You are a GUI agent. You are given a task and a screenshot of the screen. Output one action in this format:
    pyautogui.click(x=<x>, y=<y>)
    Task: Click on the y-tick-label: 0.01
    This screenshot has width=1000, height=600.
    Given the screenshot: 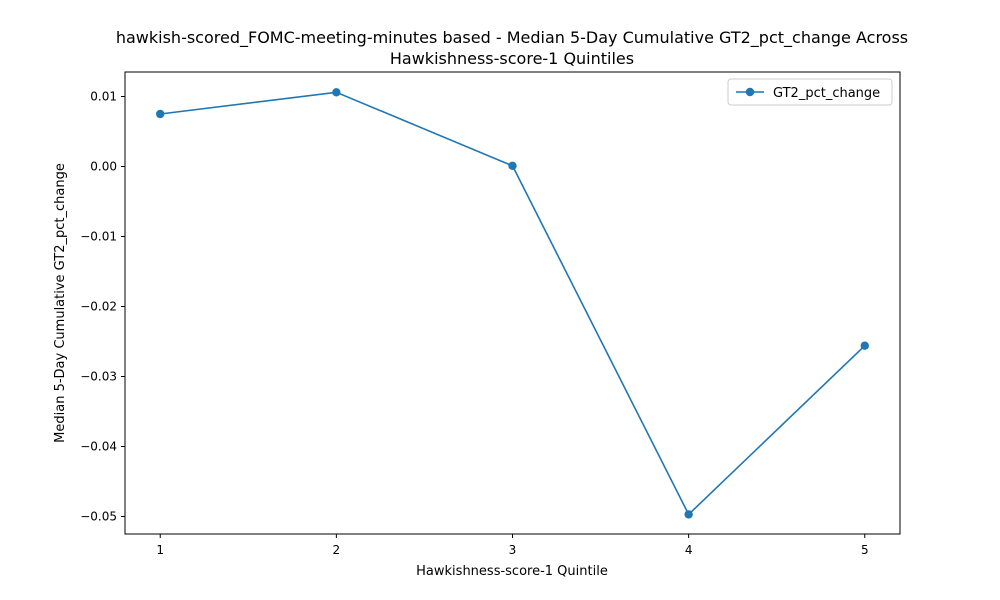 What is the action you would take?
    pyautogui.click(x=103, y=97)
    